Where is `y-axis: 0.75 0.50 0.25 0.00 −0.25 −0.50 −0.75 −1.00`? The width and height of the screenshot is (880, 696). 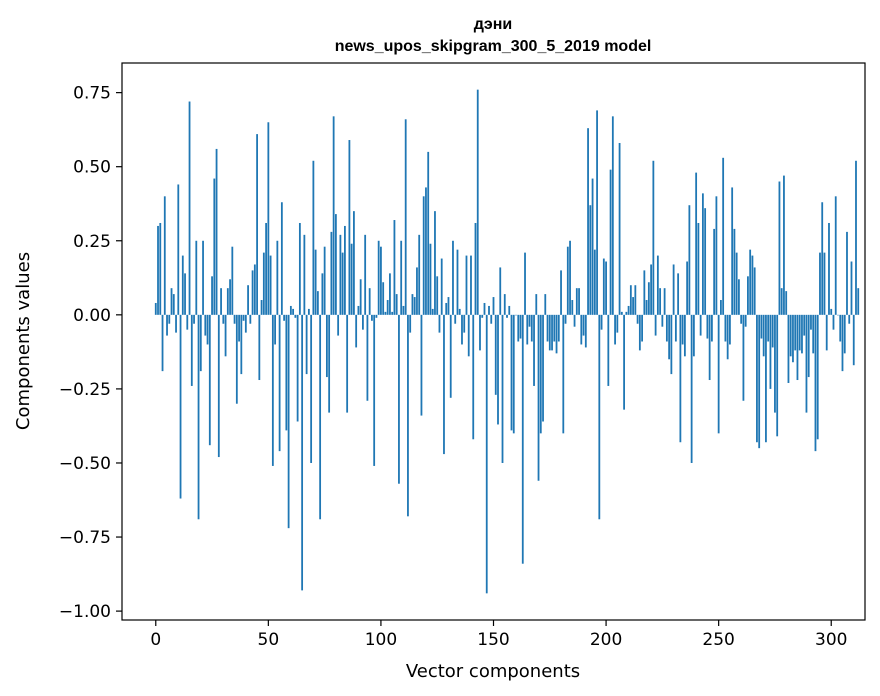 y-axis: 0.75 0.50 0.25 0.00 −0.25 −0.50 −0.75 −1.00 is located at coordinates (90, 353).